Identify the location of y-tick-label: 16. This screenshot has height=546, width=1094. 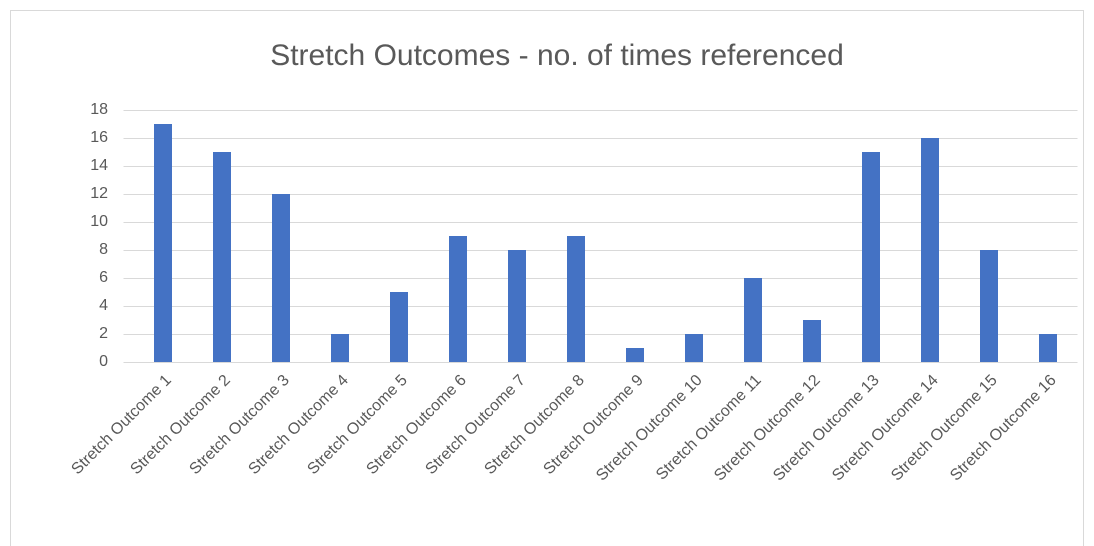
(99, 137).